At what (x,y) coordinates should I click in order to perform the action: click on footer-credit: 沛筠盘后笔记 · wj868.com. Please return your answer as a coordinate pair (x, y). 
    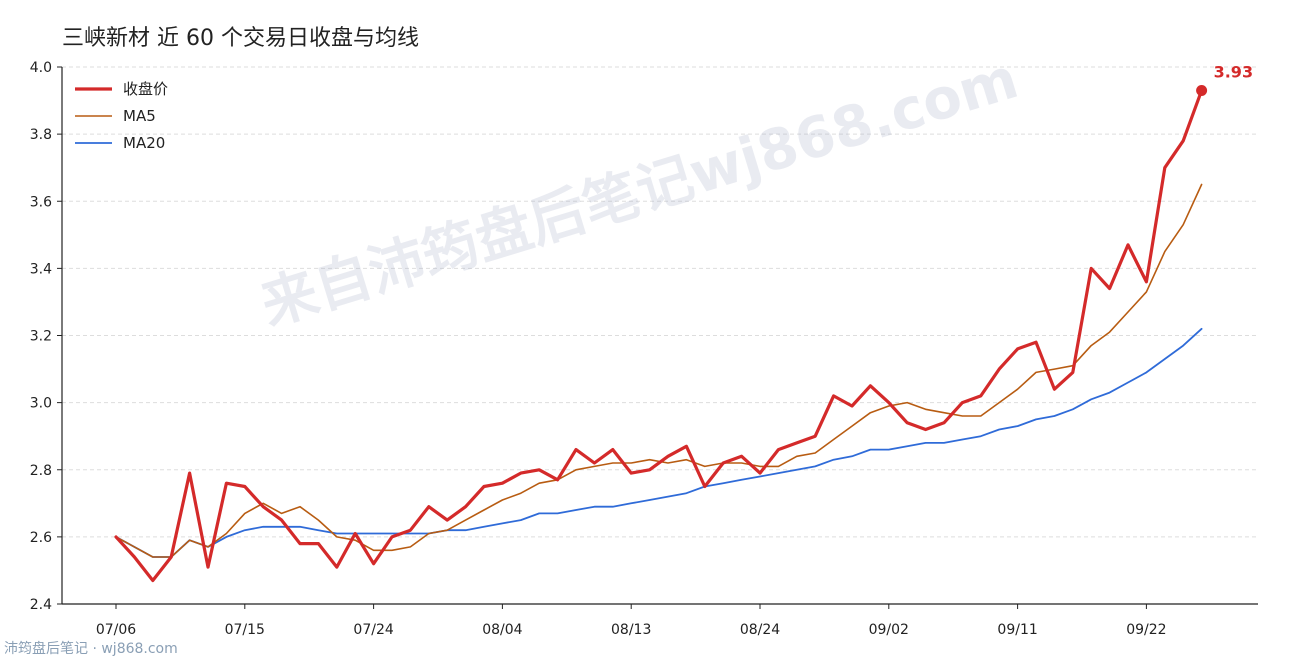
    Looking at the image, I should click on (91, 649).